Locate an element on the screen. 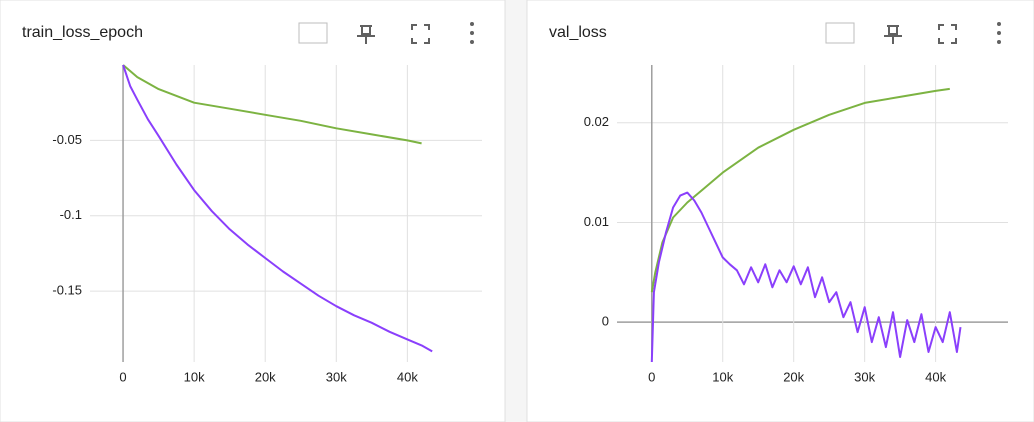 The image size is (1034, 422). y-tick-label: -0.15 is located at coordinates (67, 290).